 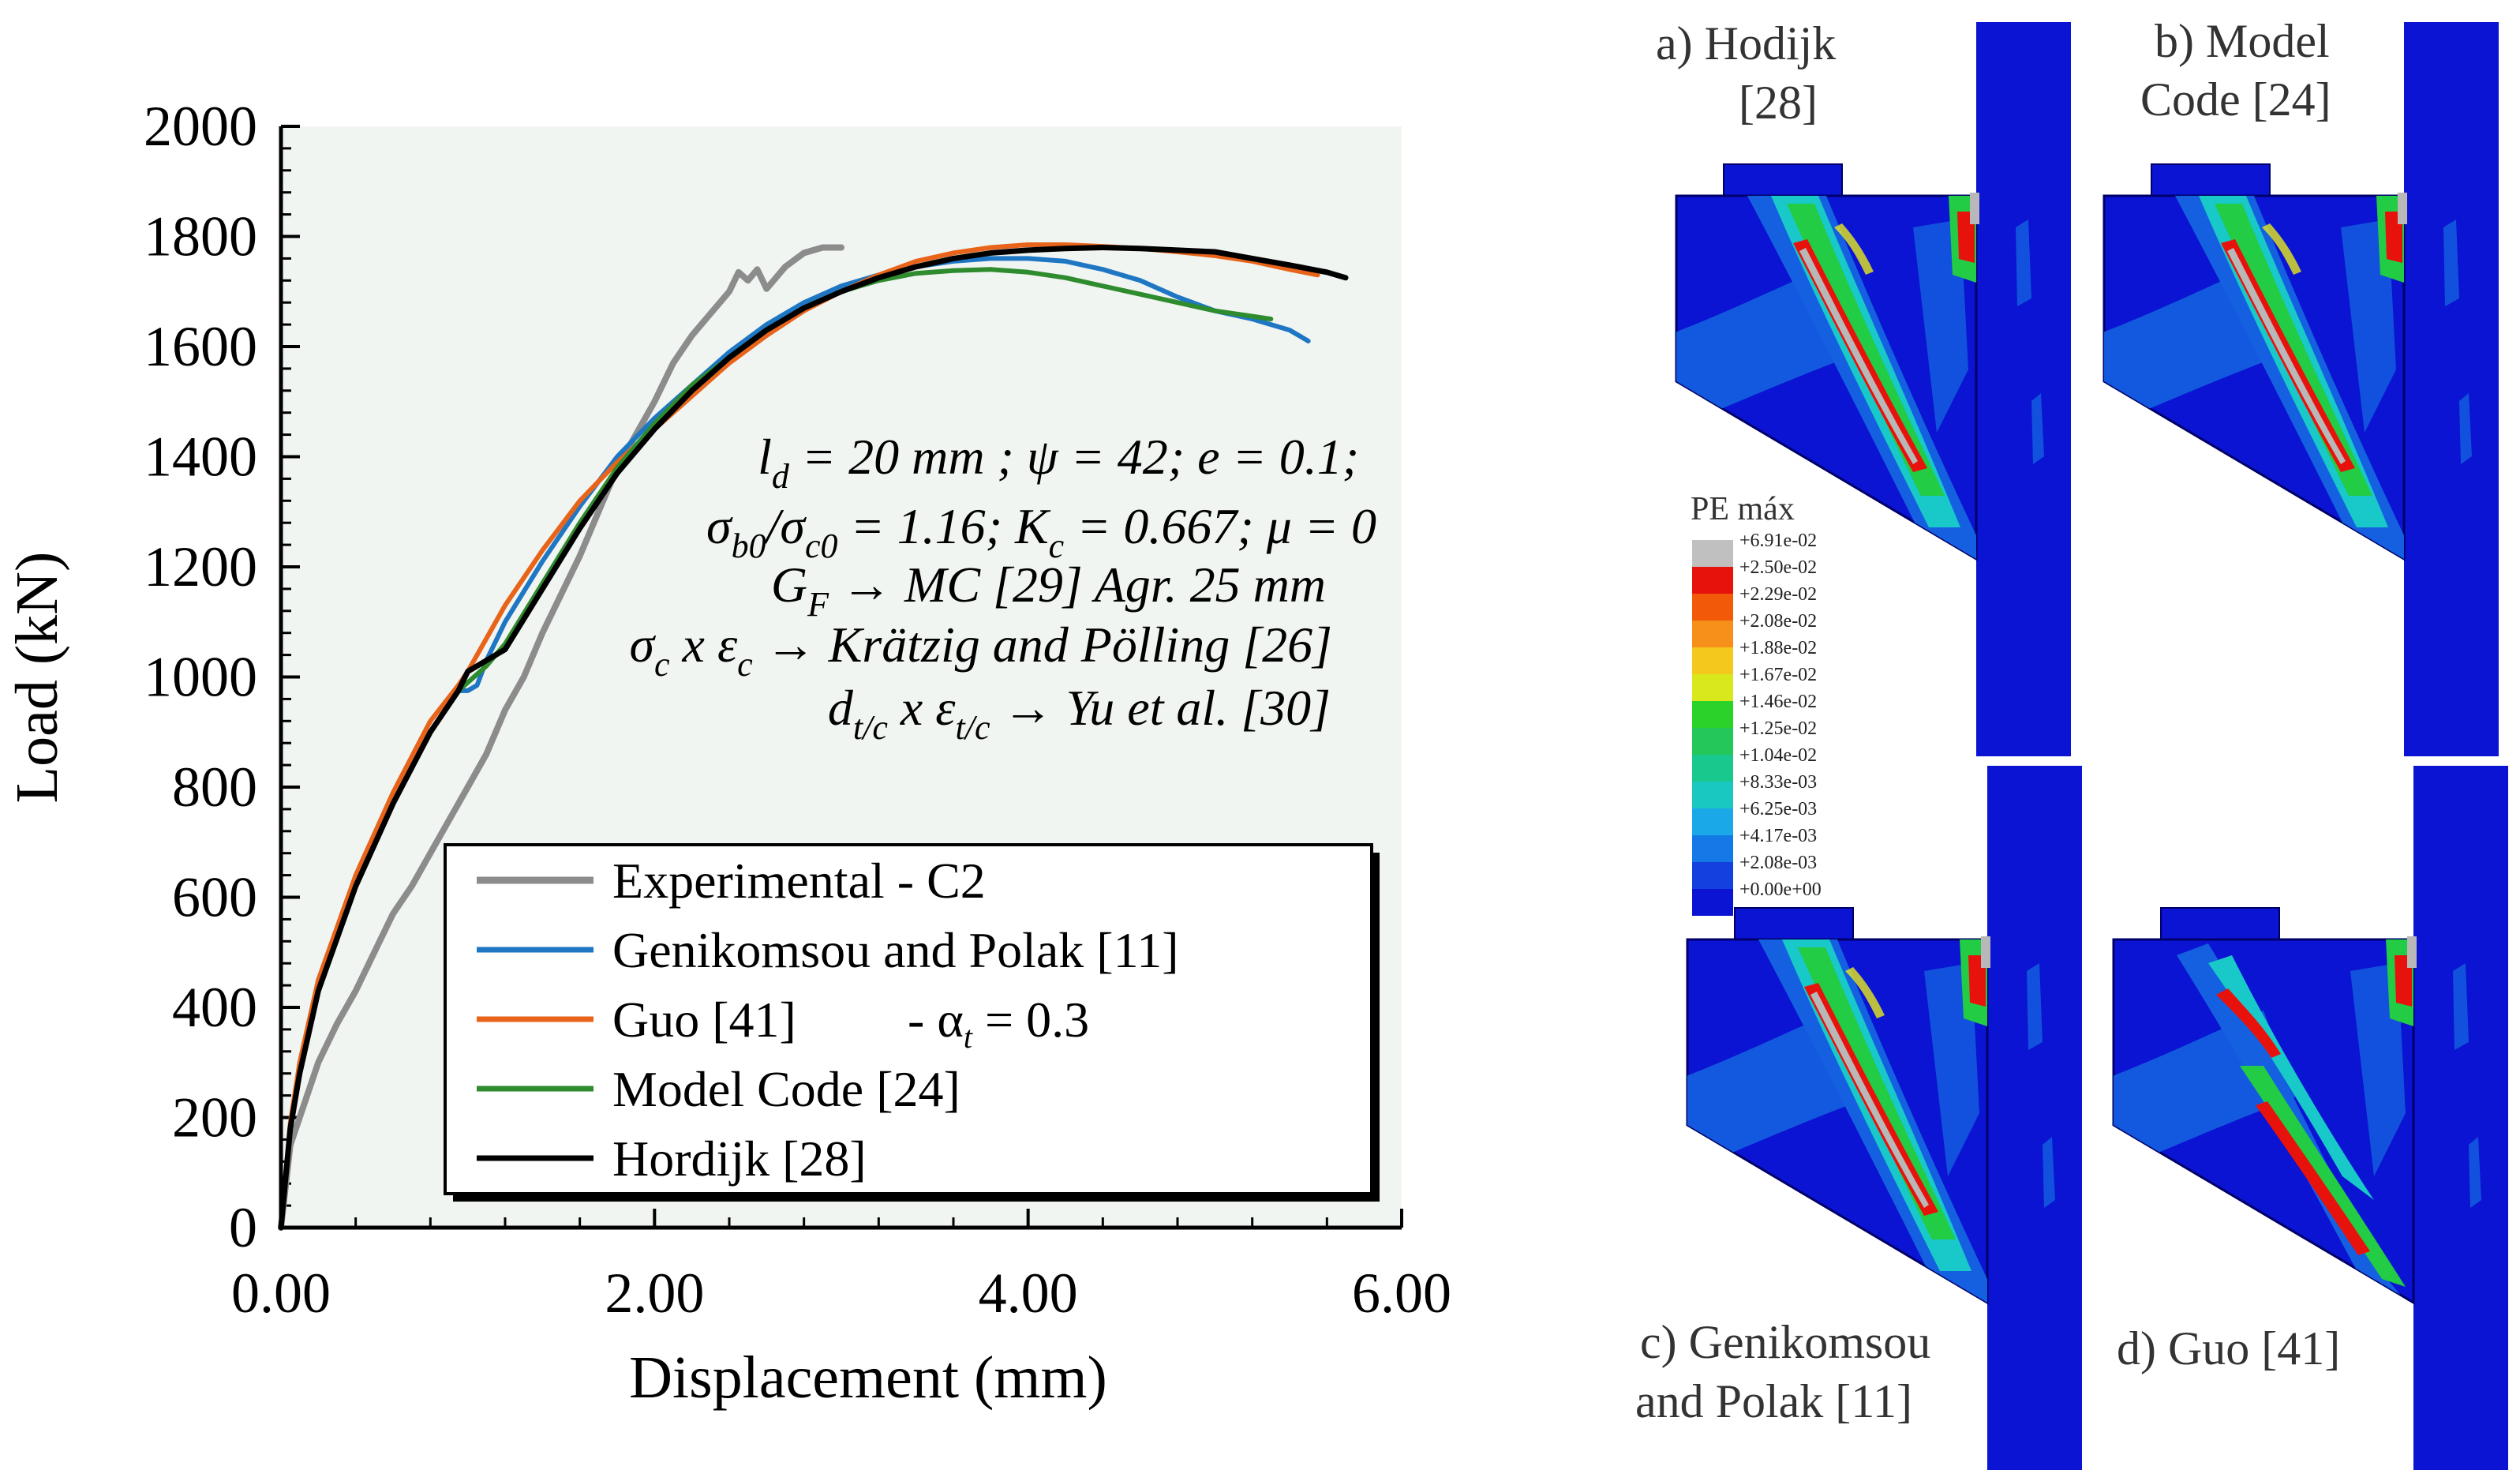 I want to click on x-axis-label: Displacement (mm), so click(x=868, y=1377).